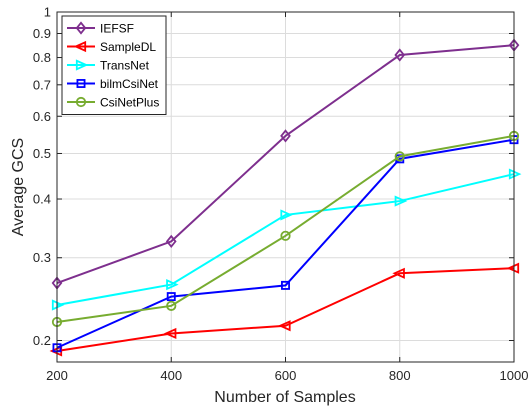 The image size is (530, 406). What do you see at coordinates (171, 375) in the screenshot?
I see `x-tick-label: 400` at bounding box center [171, 375].